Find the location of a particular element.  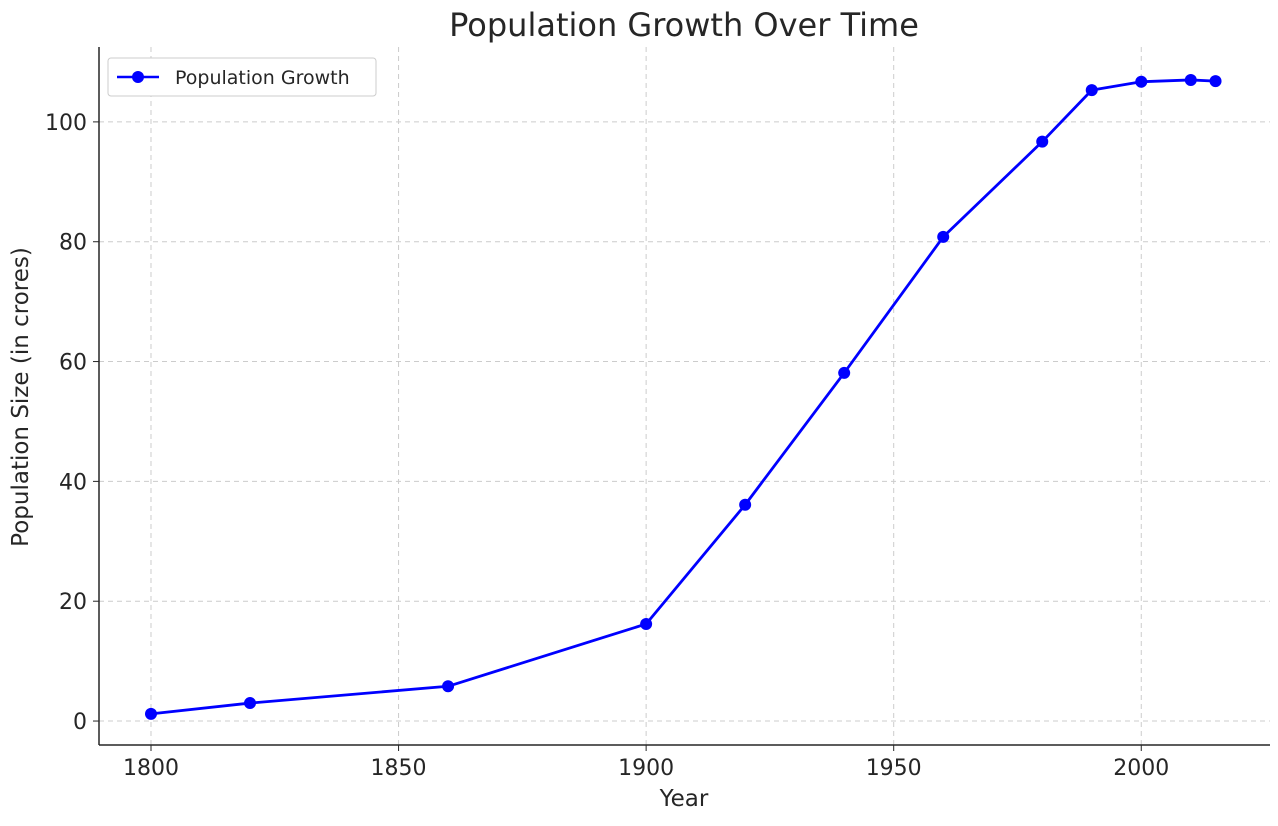

legend-box is located at coordinates (242, 77).